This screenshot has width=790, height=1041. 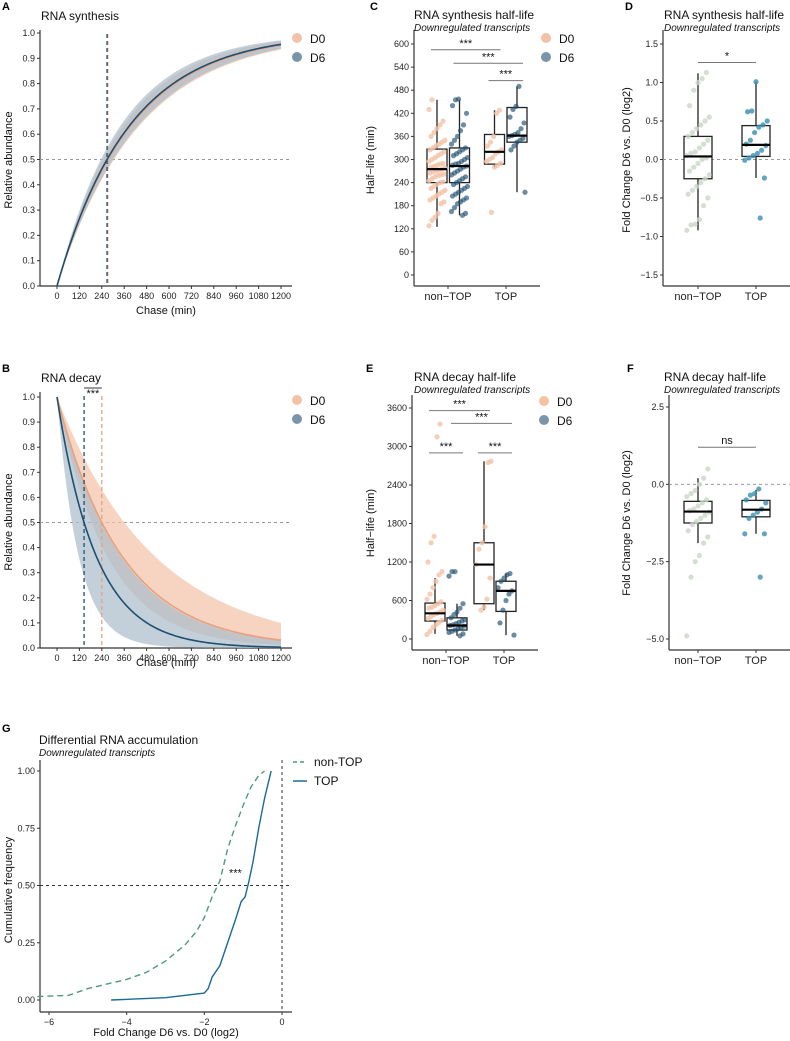 What do you see at coordinates (401, 160) in the screenshot?
I see `y-tick-label: 300` at bounding box center [401, 160].